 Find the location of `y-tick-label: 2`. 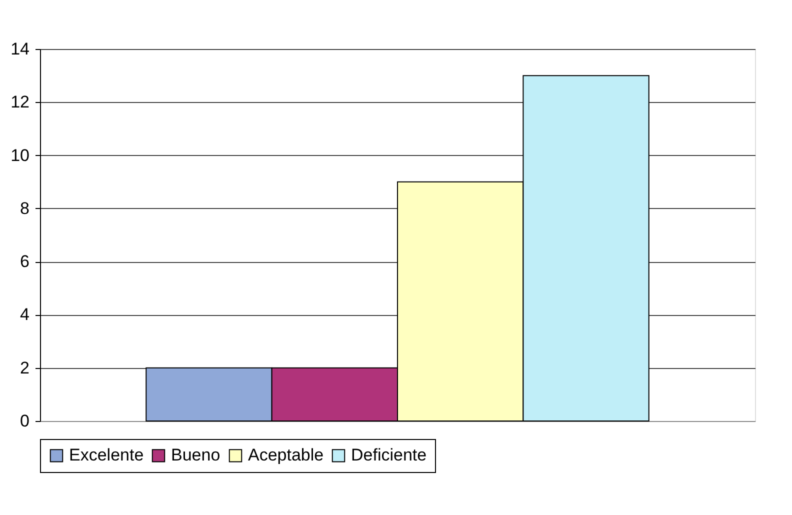

y-tick-label: 2 is located at coordinates (25, 368).